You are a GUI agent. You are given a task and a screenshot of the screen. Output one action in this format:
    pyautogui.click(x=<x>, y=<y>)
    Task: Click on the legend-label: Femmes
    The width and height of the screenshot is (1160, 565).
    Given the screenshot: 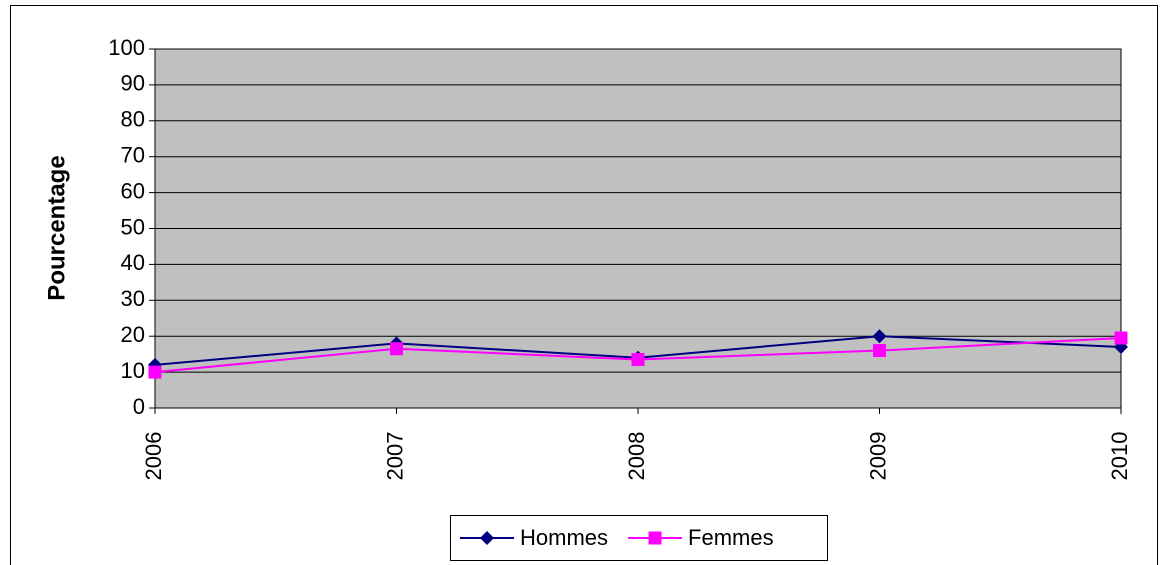 What is the action you would take?
    pyautogui.click(x=731, y=537)
    